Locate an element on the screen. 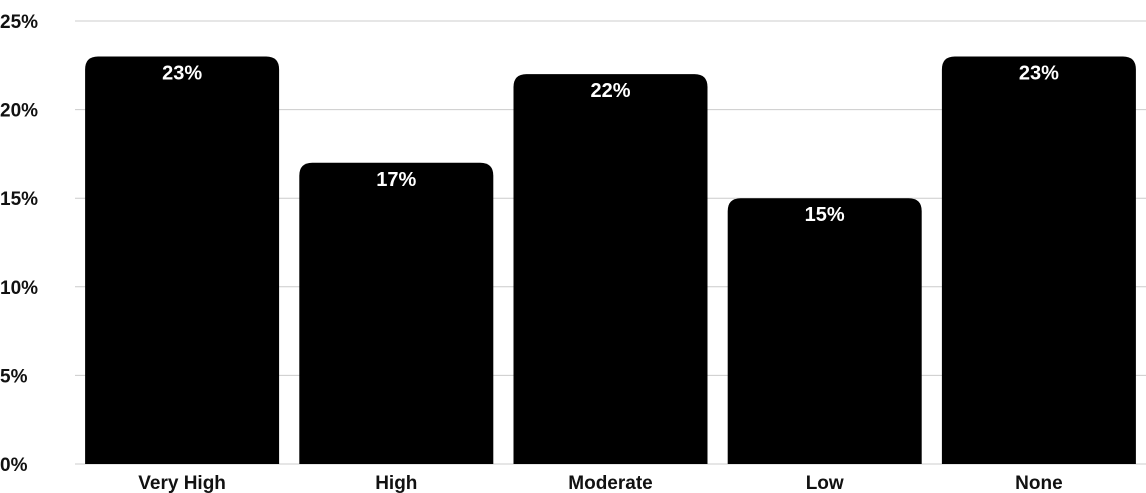  bar-value-label: 22% is located at coordinates (610, 91).